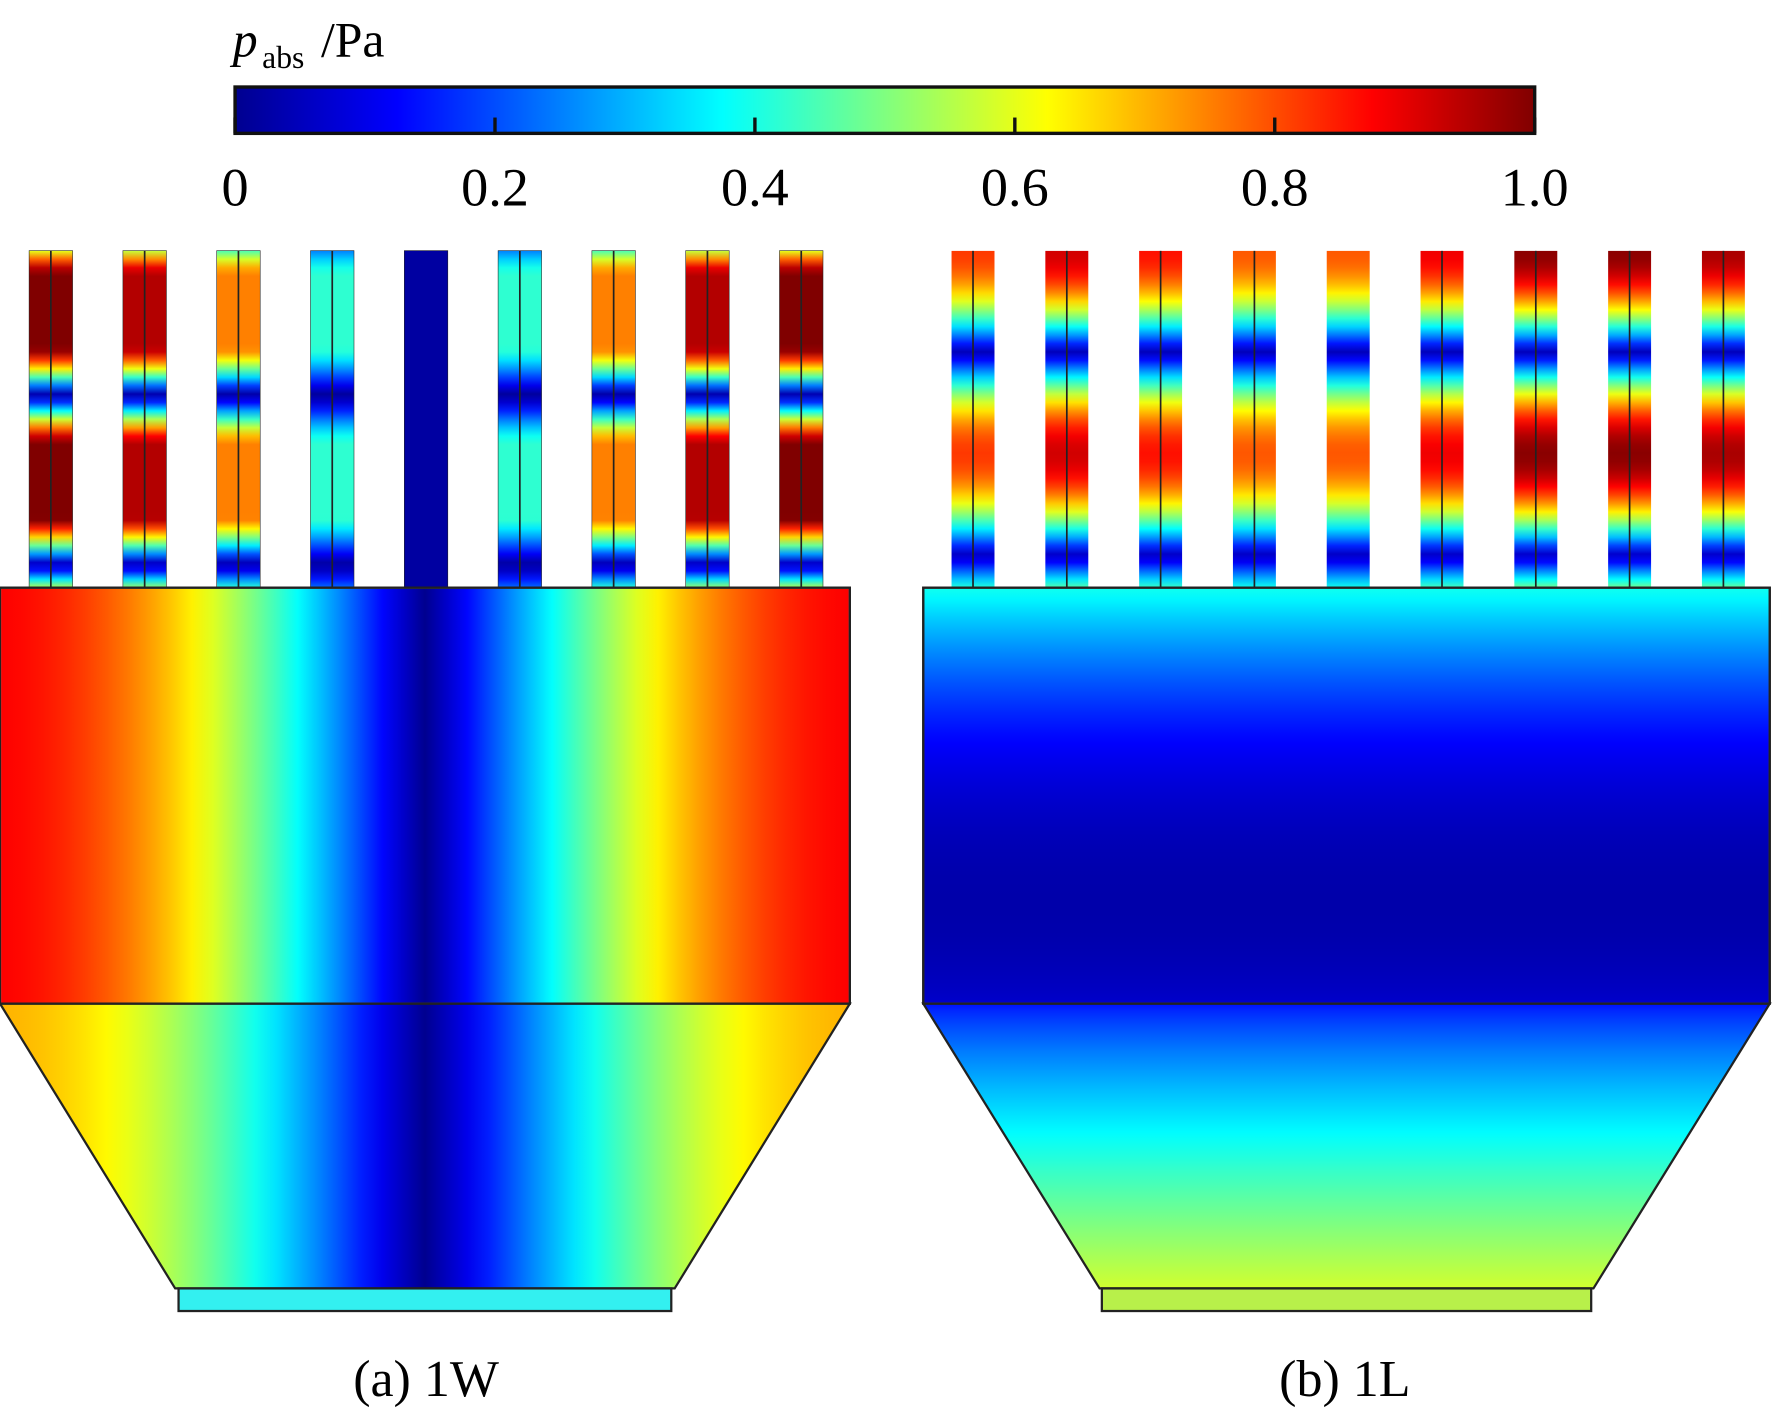 Image resolution: width=1772 pixels, height=1415 pixels. What do you see at coordinates (426, 1379) in the screenshot?
I see `panel-caption: (a) 1W` at bounding box center [426, 1379].